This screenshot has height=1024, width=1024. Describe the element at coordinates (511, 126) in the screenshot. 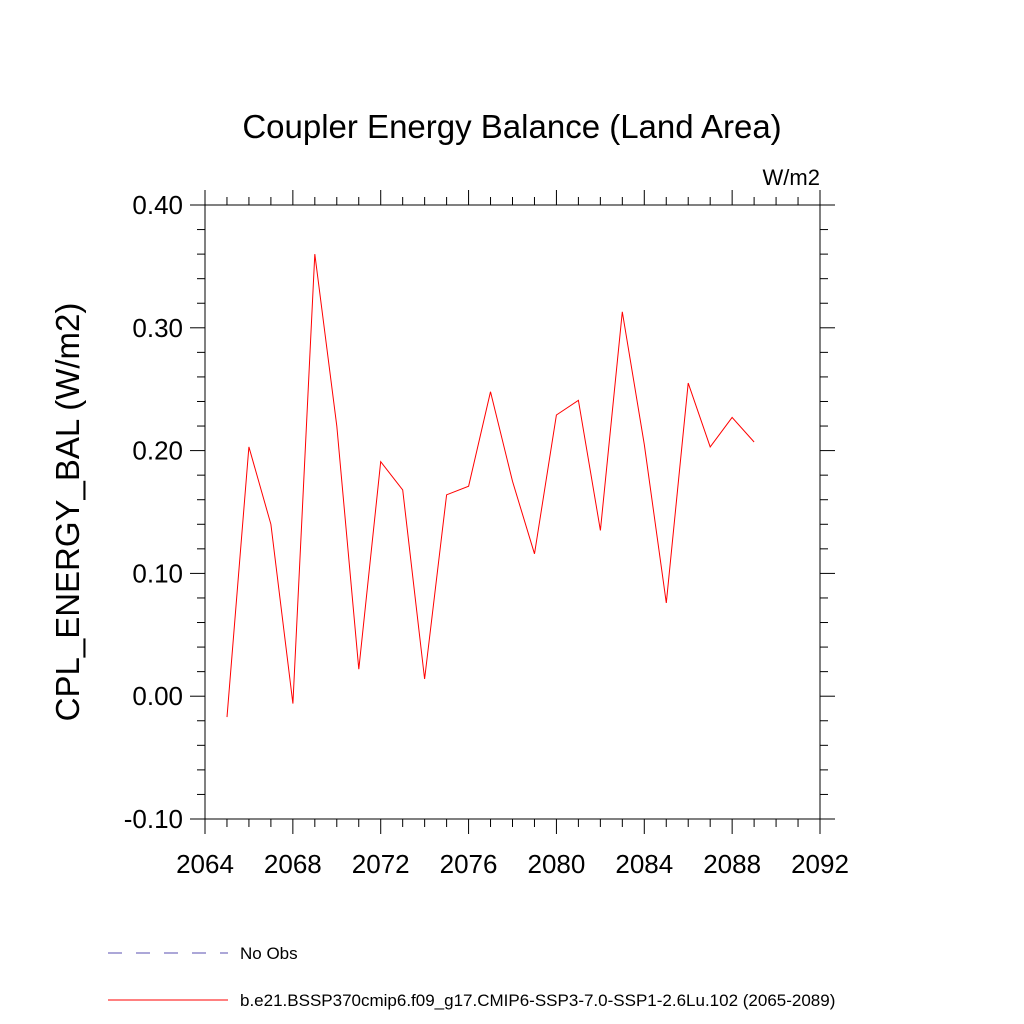

I see `chart-title: Coupler Energy Balance (Land Area)` at that location.